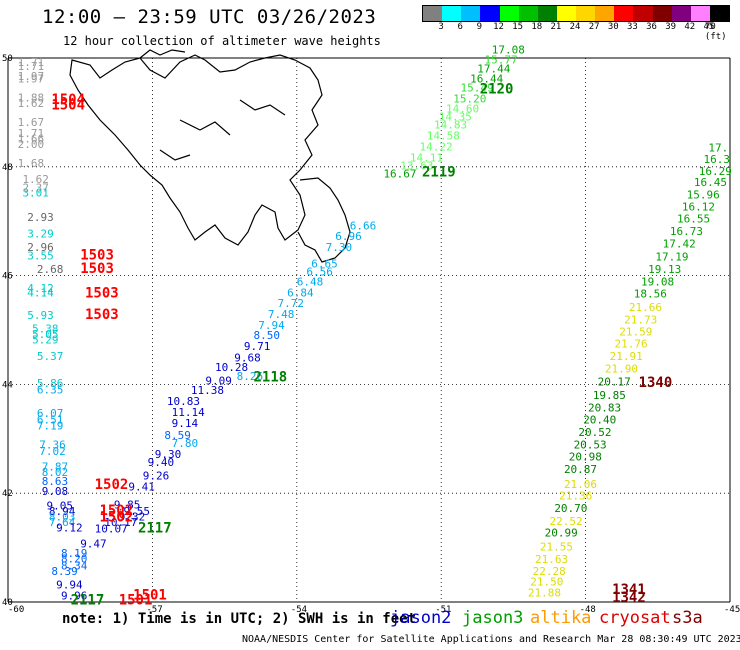 Image resolution: width=740 pixels, height=650 pixels. What do you see at coordinates (580, 469) in the screenshot?
I see `wave-height-label: 20.87` at bounding box center [580, 469].